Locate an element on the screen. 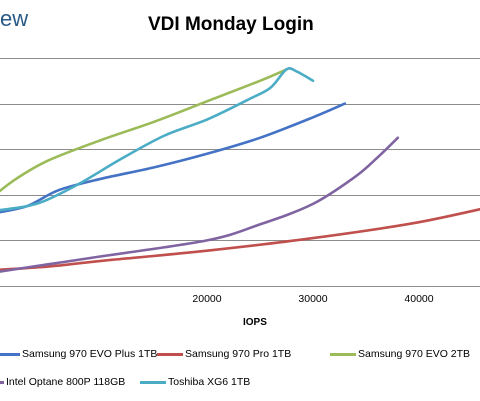 The image size is (480, 401). legend-label: Toshiba XG6 1TB is located at coordinates (209, 382).